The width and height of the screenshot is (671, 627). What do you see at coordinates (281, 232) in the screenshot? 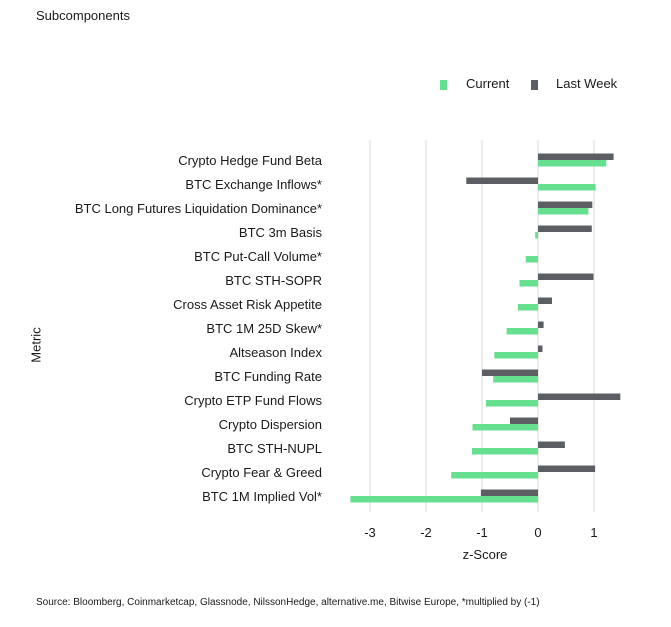
I see `category-label: BTC 3m Basis` at bounding box center [281, 232].